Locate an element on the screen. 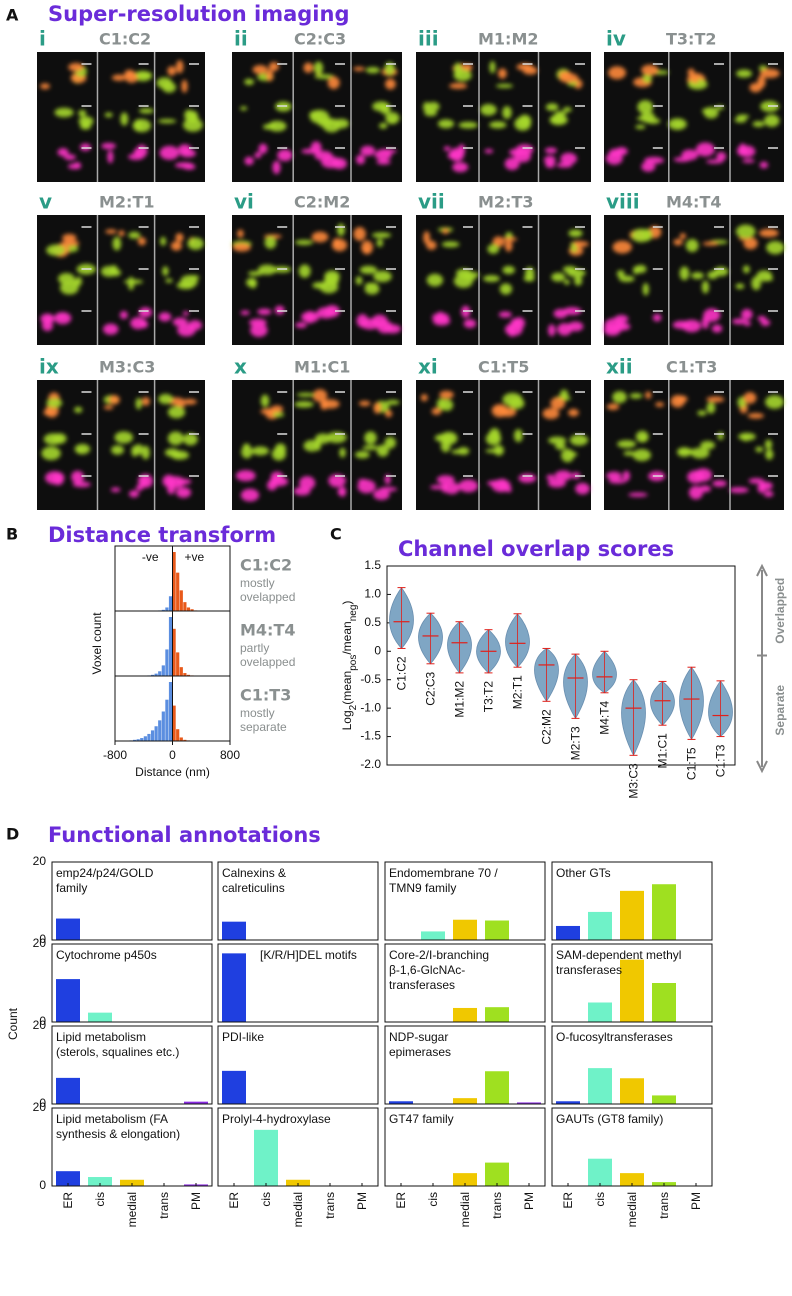 Image resolution: width=792 pixels, height=1296 pixels. image-numeral: vi is located at coordinates (244, 202).